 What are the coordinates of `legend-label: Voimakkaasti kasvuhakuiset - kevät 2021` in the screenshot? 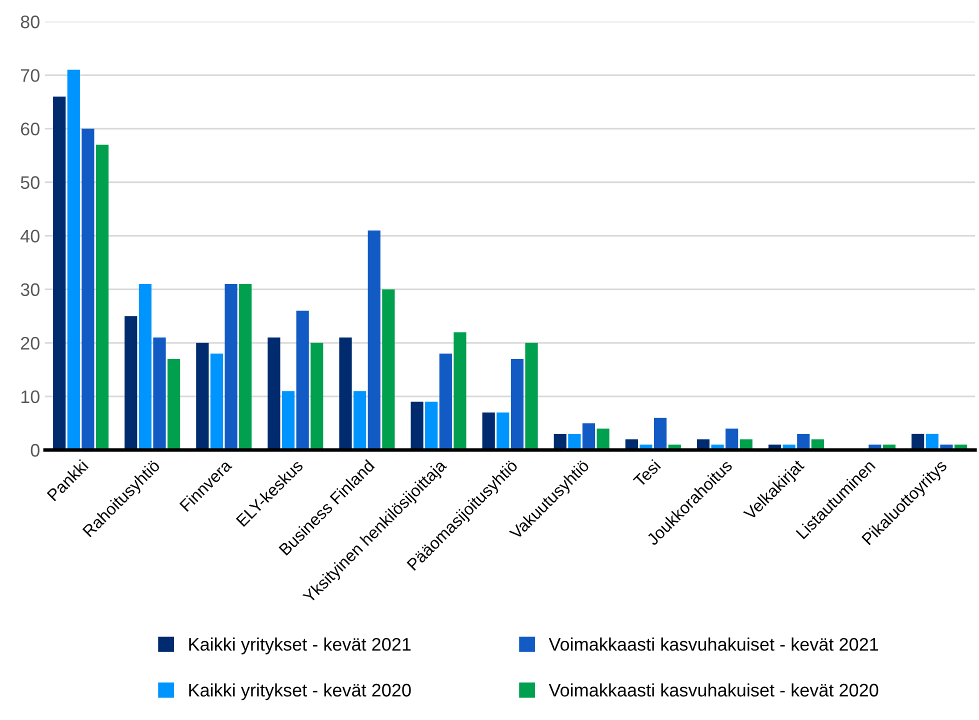 It's located at (713, 644).